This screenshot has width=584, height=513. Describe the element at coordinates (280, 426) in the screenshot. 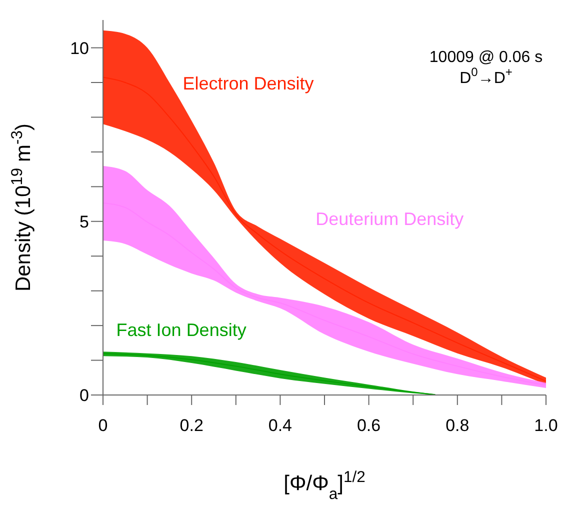

I see `x-tick-label: 0.4` at that location.